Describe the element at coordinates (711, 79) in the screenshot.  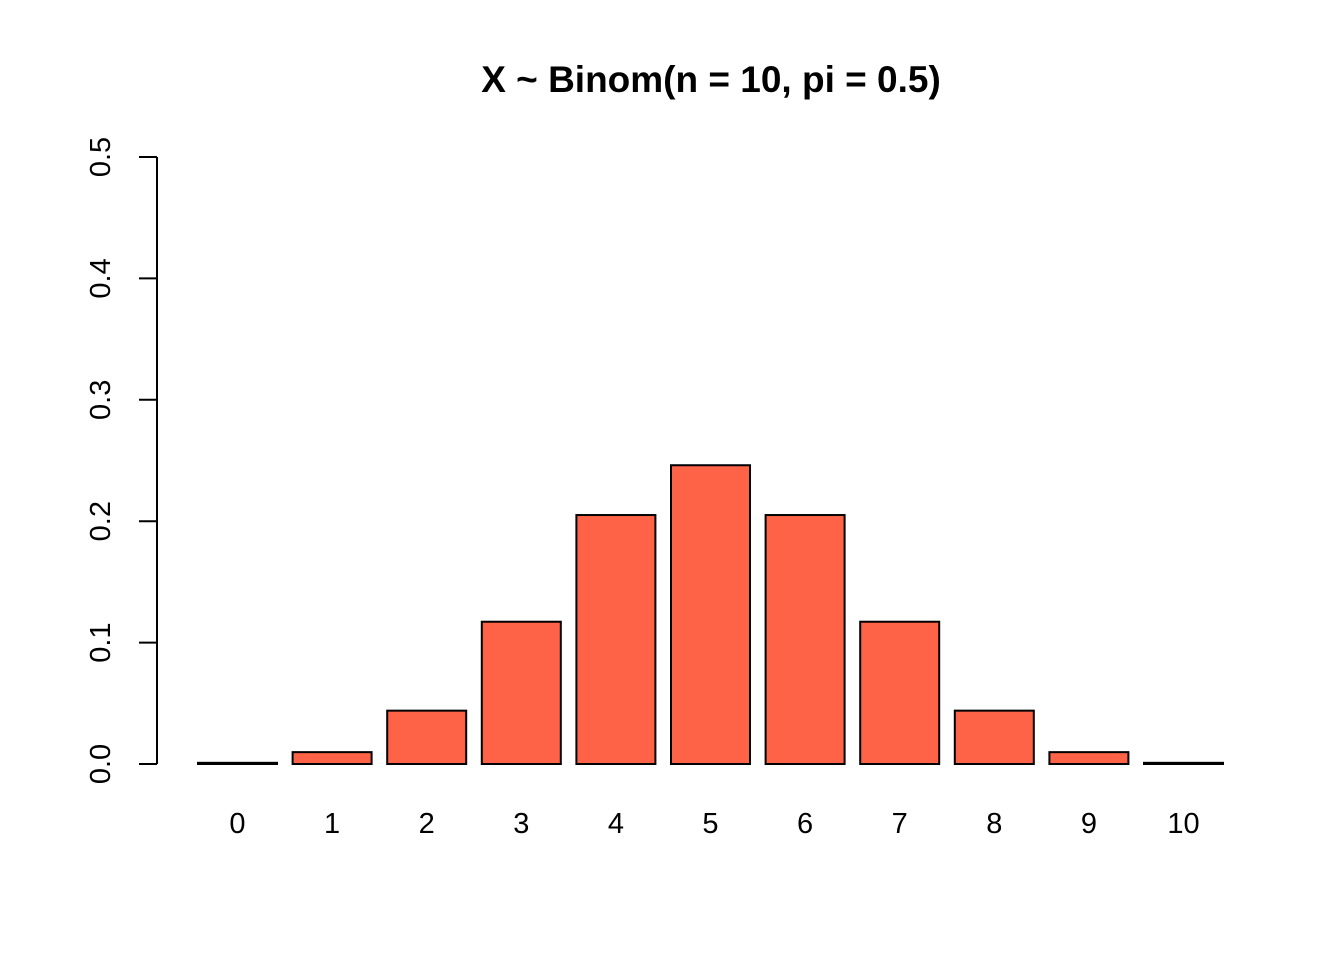
I see `chart-title: X ~ Binom(n = 10, pi = 0.5)` at that location.